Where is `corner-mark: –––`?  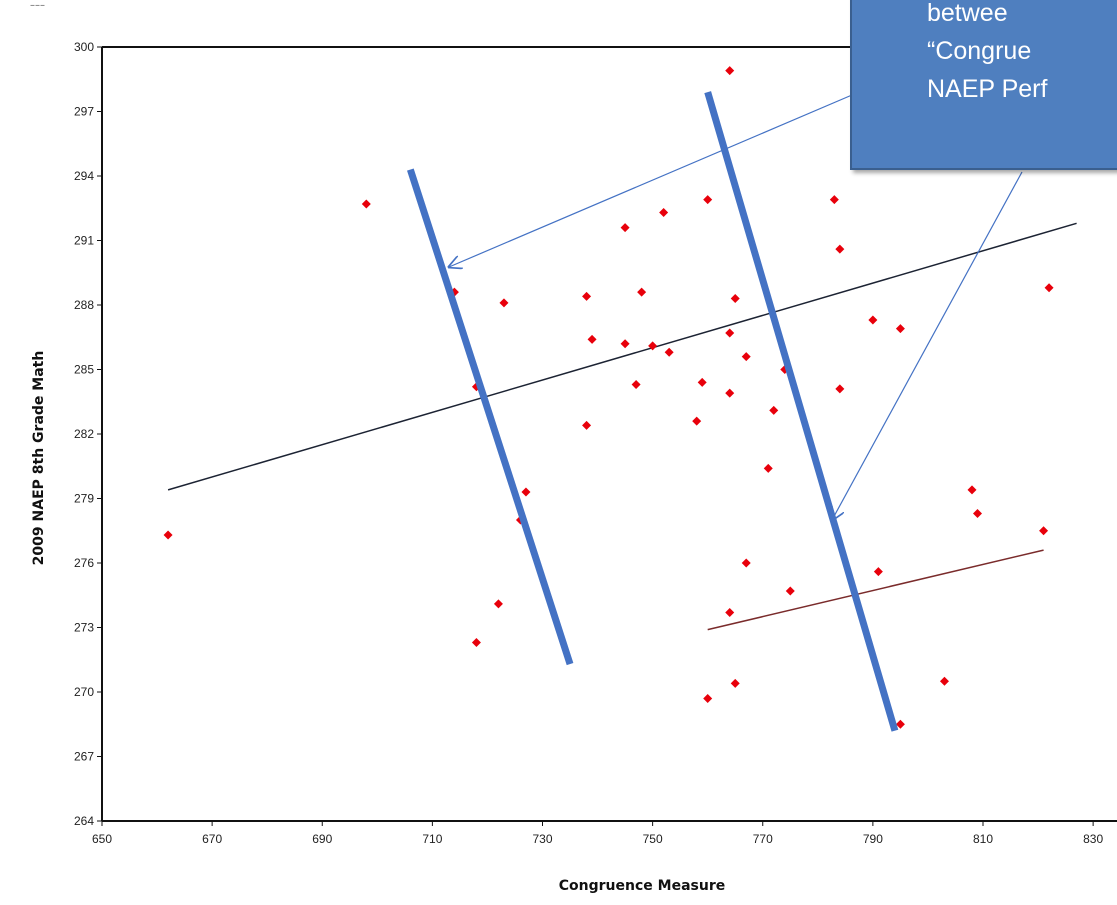 corner-mark: ––– is located at coordinates (37, 5).